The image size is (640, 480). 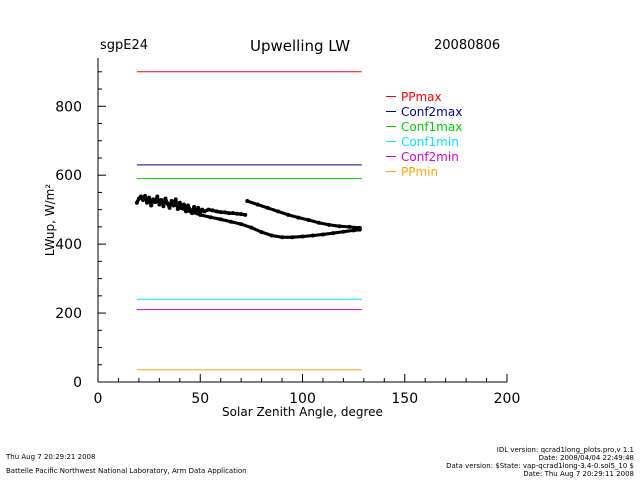 What do you see at coordinates (507, 399) in the screenshot?
I see `x-tick-label: 200` at bounding box center [507, 399].